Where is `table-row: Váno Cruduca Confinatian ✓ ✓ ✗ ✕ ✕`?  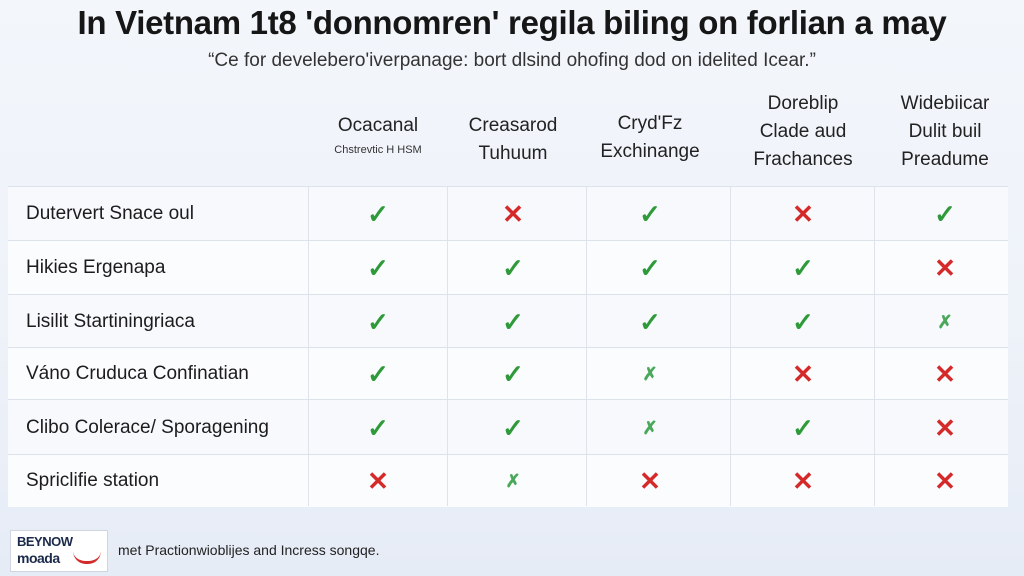 table-row: Váno Cruduca Confinatian ✓ ✓ ✗ ✕ ✕ is located at coordinates (508, 373).